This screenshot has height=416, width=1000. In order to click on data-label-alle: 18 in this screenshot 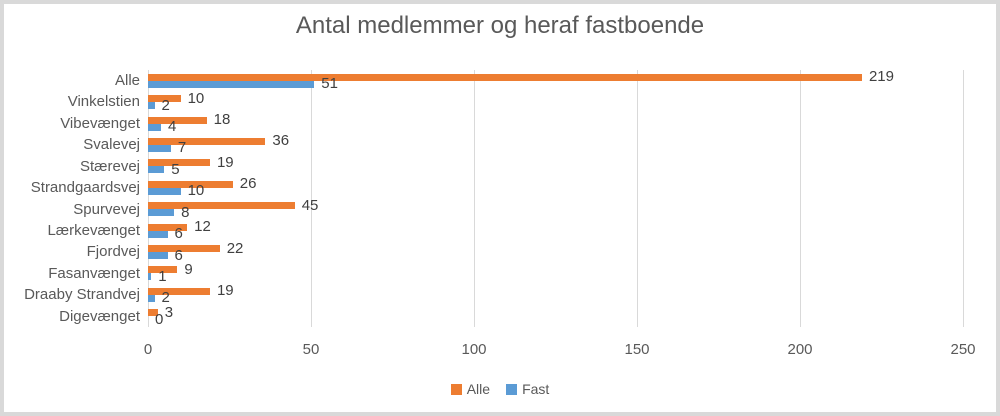, I will do `click(222, 120)`.